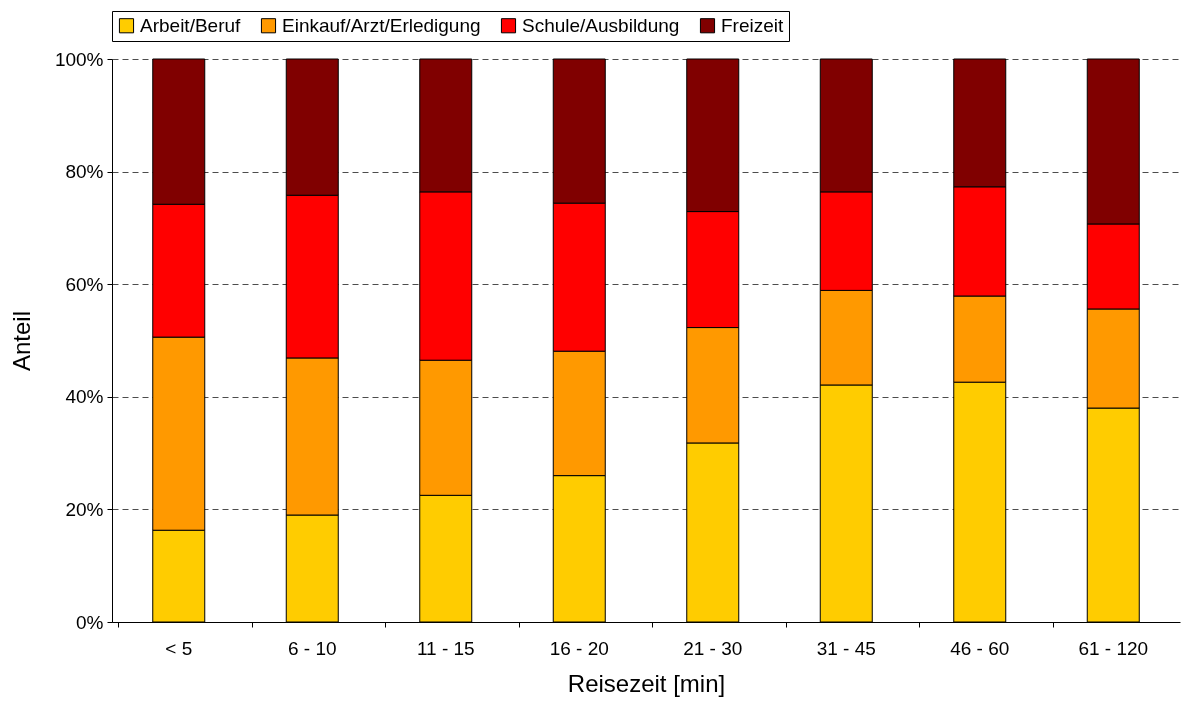 This screenshot has height=706, width=1192. I want to click on x-tick-label: 31 - 45, so click(846, 648).